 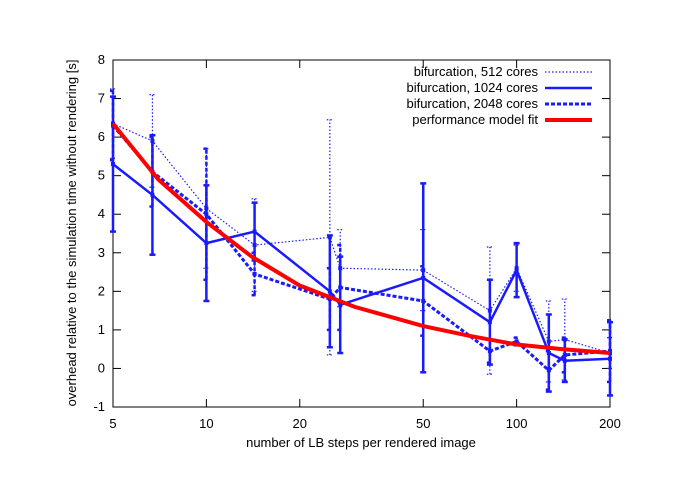 What do you see at coordinates (112, 423) in the screenshot?
I see `x-tick-label: 5` at bounding box center [112, 423].